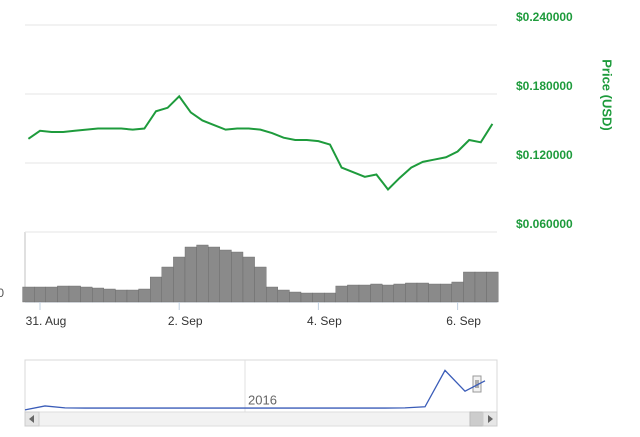  What do you see at coordinates (544, 224) in the screenshot?
I see `y-tick-label: $0.060000` at bounding box center [544, 224].